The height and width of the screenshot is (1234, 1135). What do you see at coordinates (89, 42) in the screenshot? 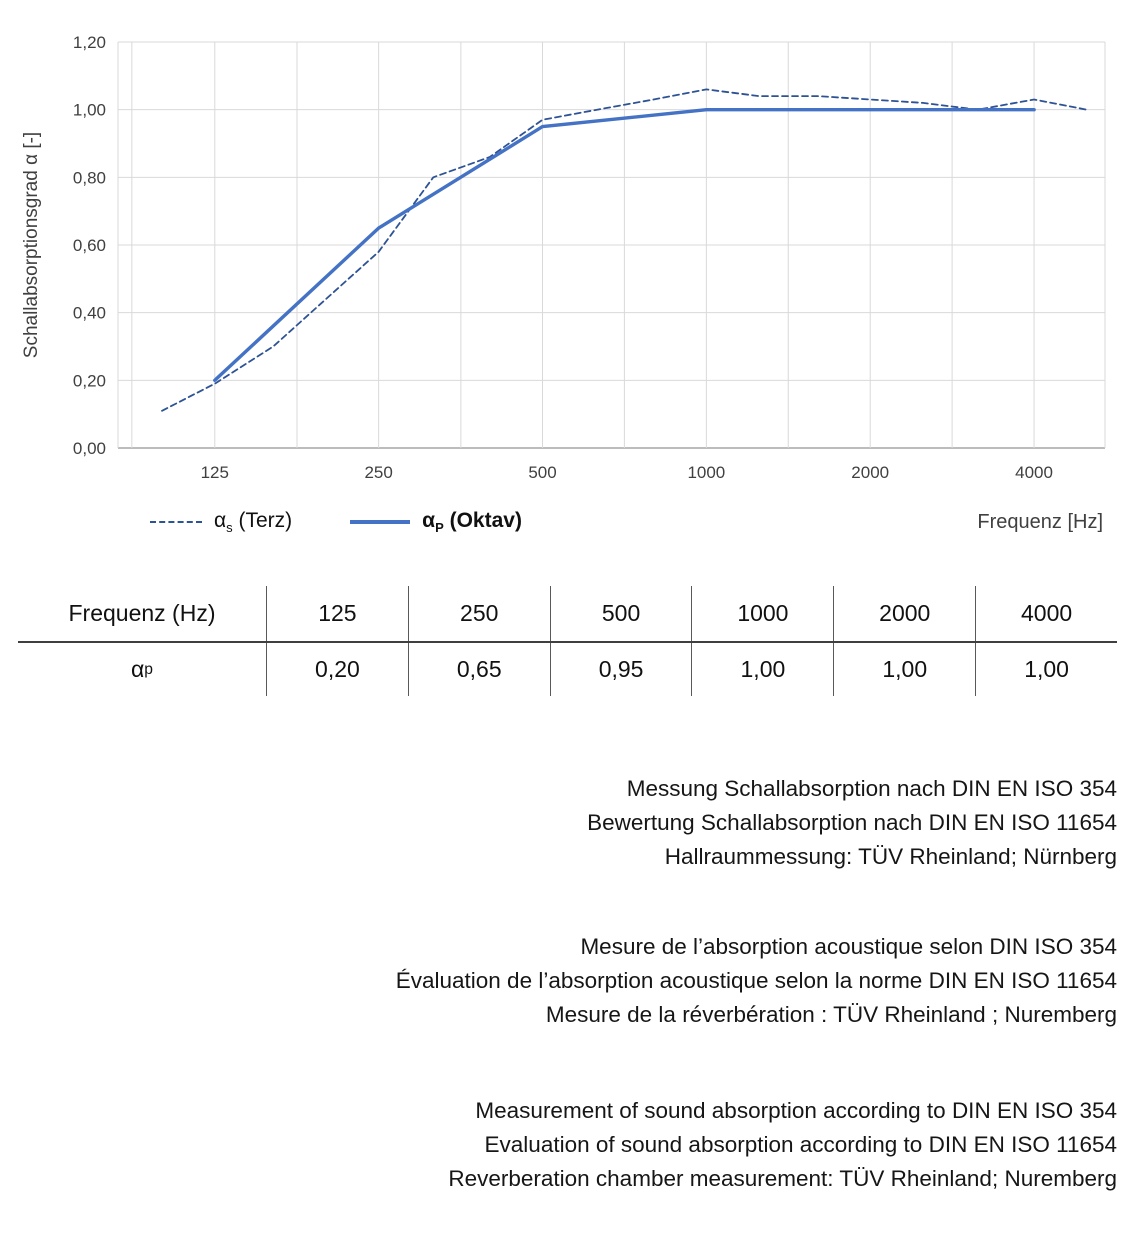
I see `svg-text: 1,20` at bounding box center [89, 42].